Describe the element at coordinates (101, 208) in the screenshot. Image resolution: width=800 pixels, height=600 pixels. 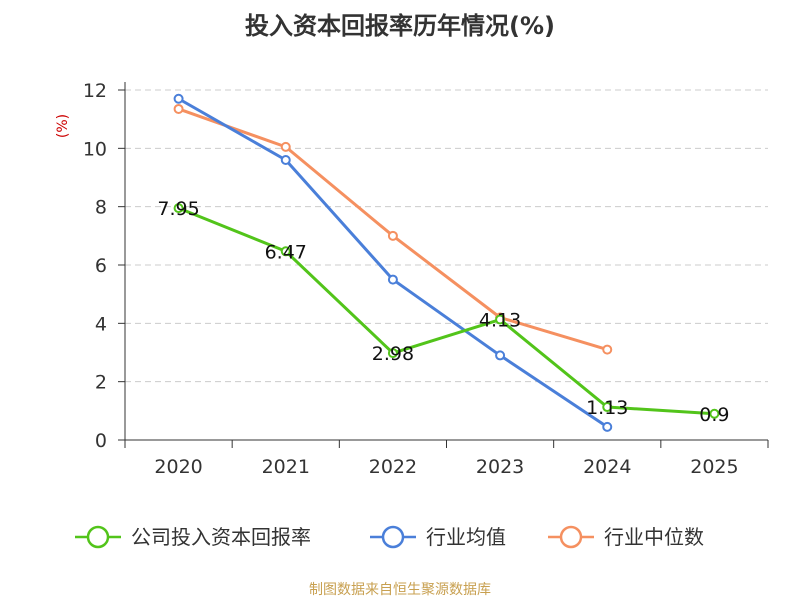
I see `y-tick-label: 8` at that location.